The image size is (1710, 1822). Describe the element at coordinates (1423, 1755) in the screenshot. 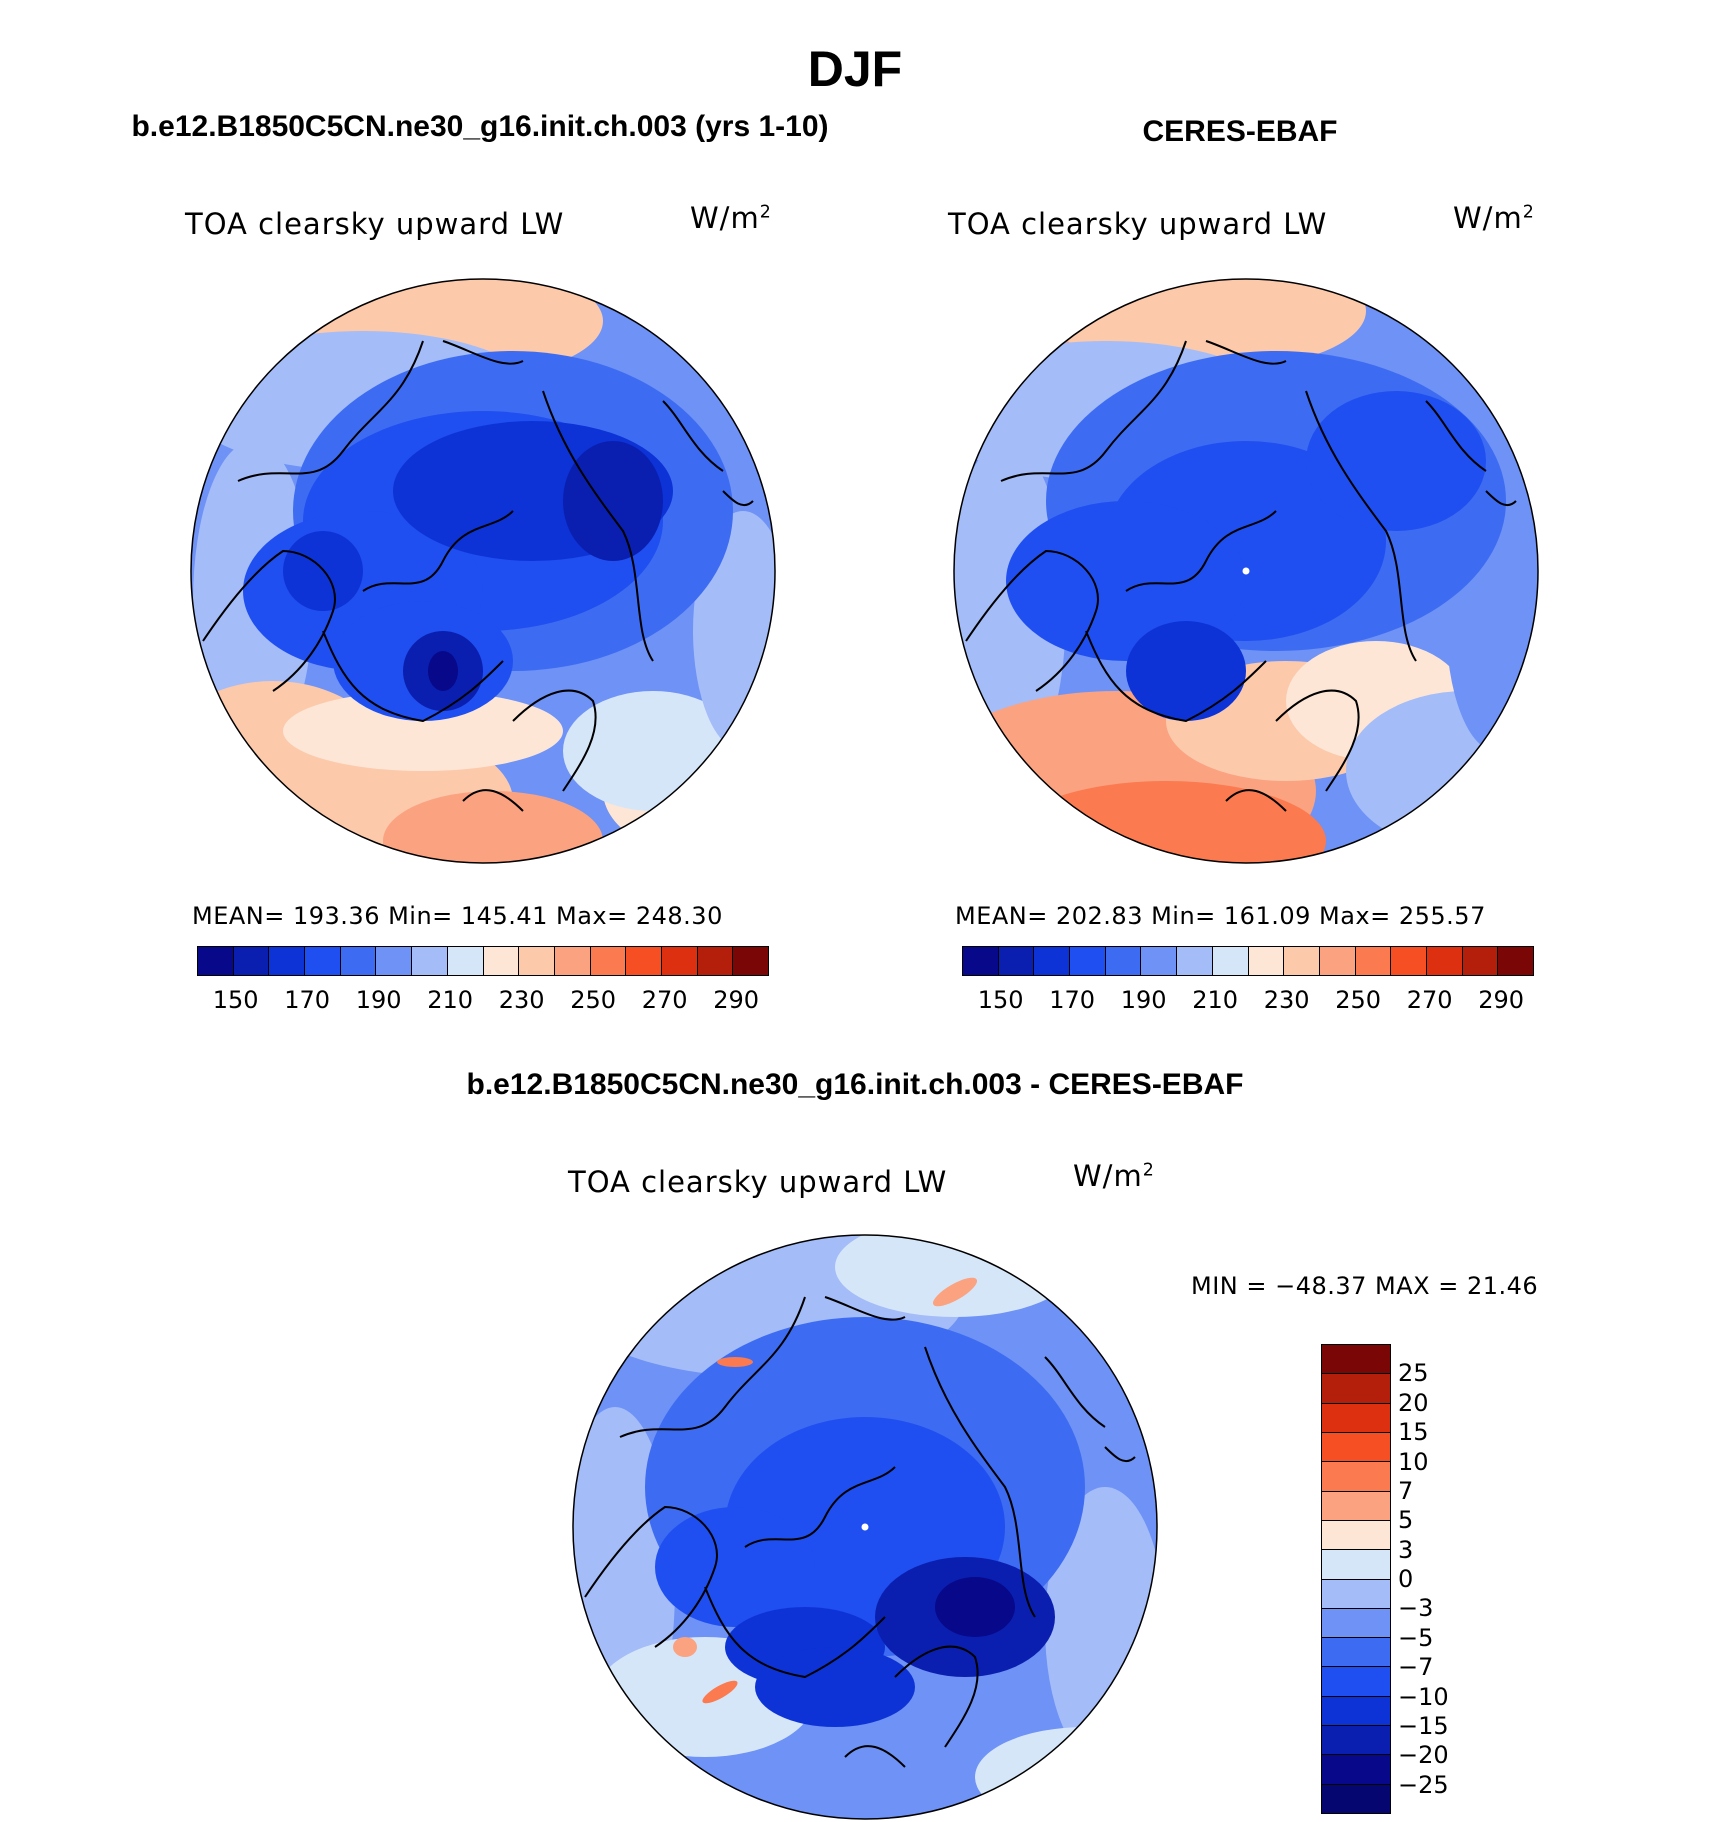

I see `colorbar-tick-label: −20` at that location.